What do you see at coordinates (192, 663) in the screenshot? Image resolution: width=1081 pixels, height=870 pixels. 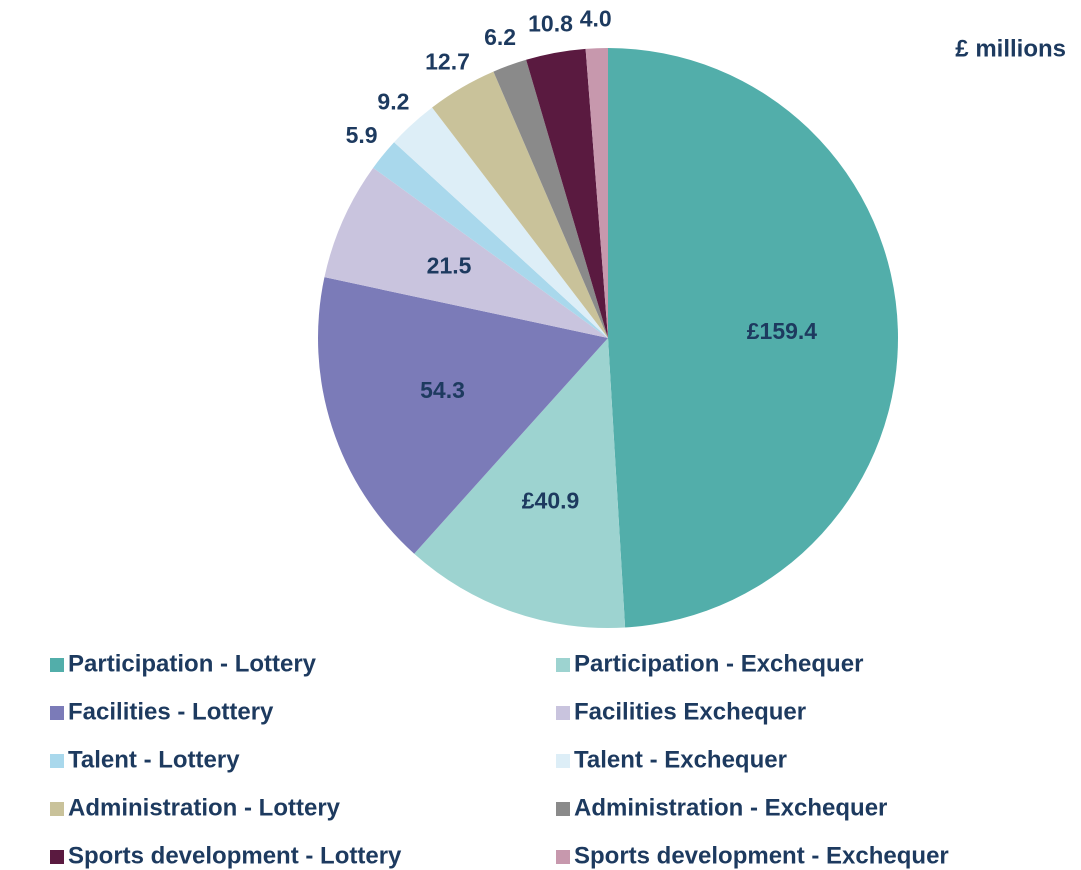 I see `legend-label: Participation - Lottery` at bounding box center [192, 663].